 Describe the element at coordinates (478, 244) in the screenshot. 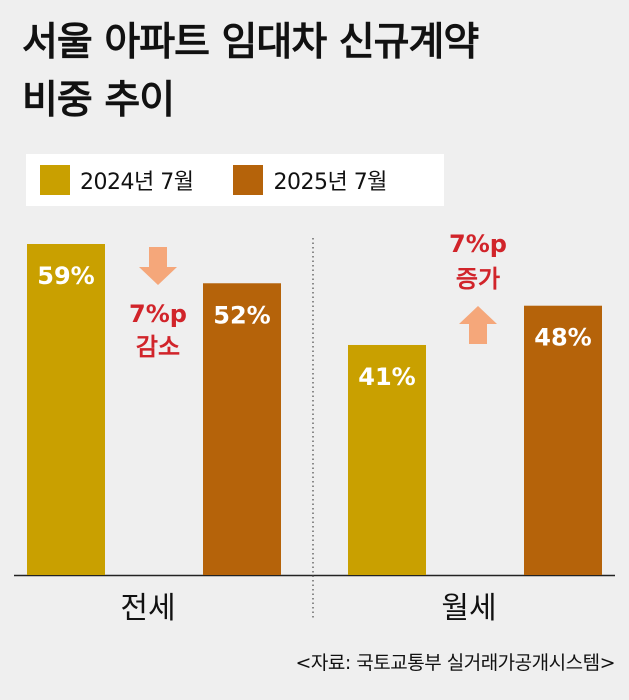

I see `annotation-increase-value: 7%p` at that location.